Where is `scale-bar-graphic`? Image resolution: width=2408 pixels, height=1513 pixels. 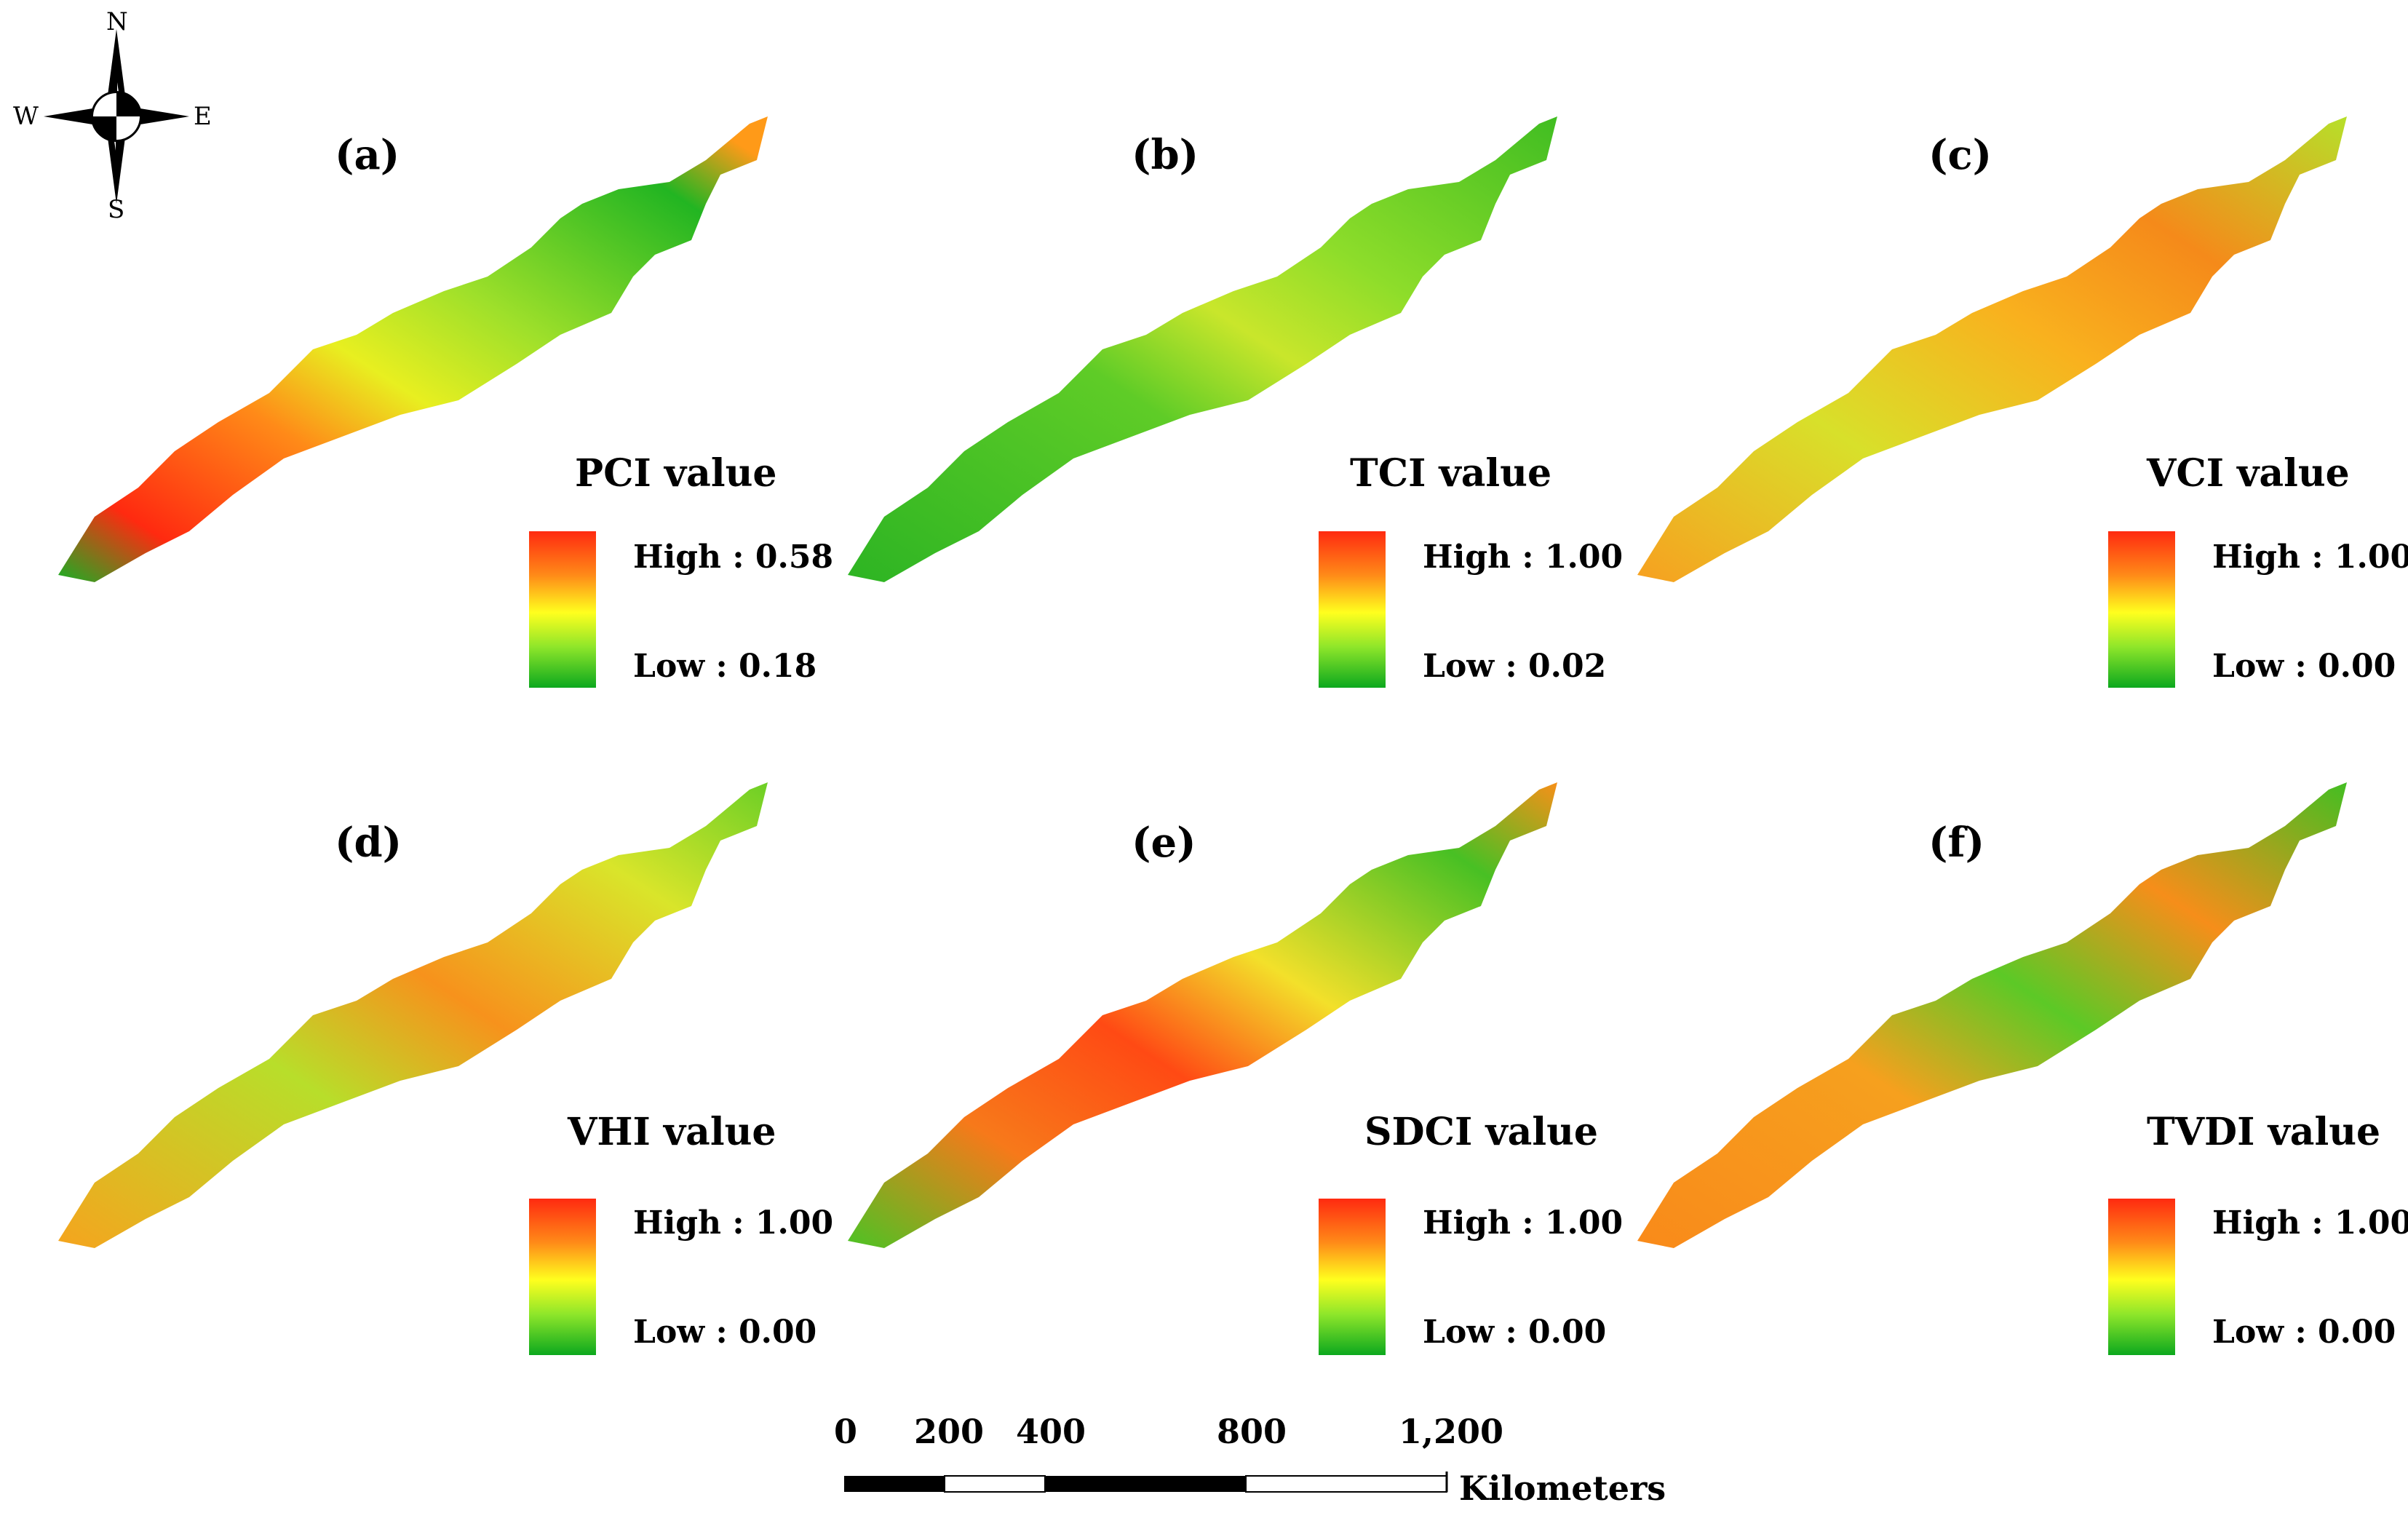 scale-bar-graphic is located at coordinates (1146, 1482).